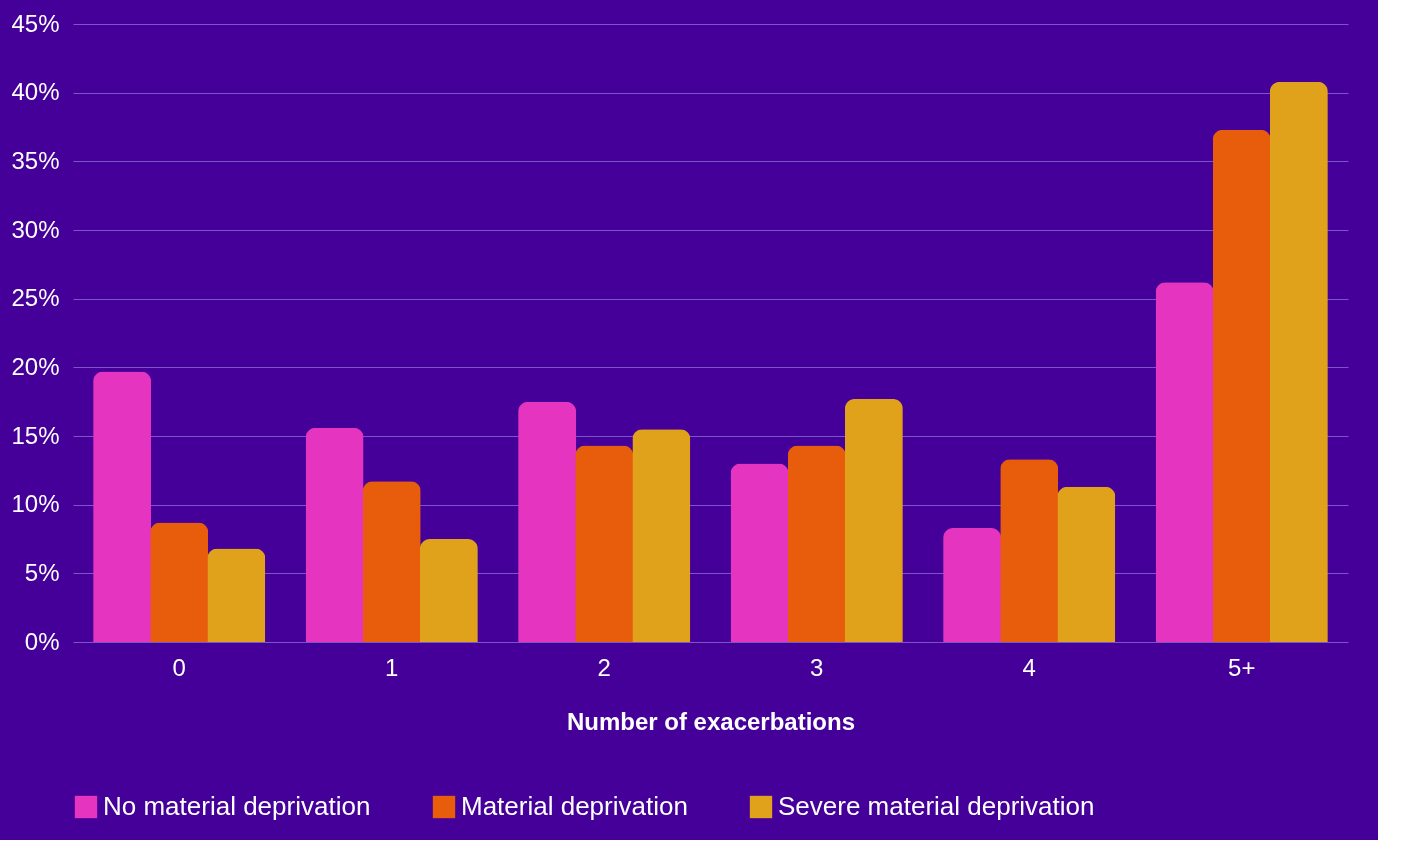  I want to click on y-tick-label: 20%, so click(35, 366).